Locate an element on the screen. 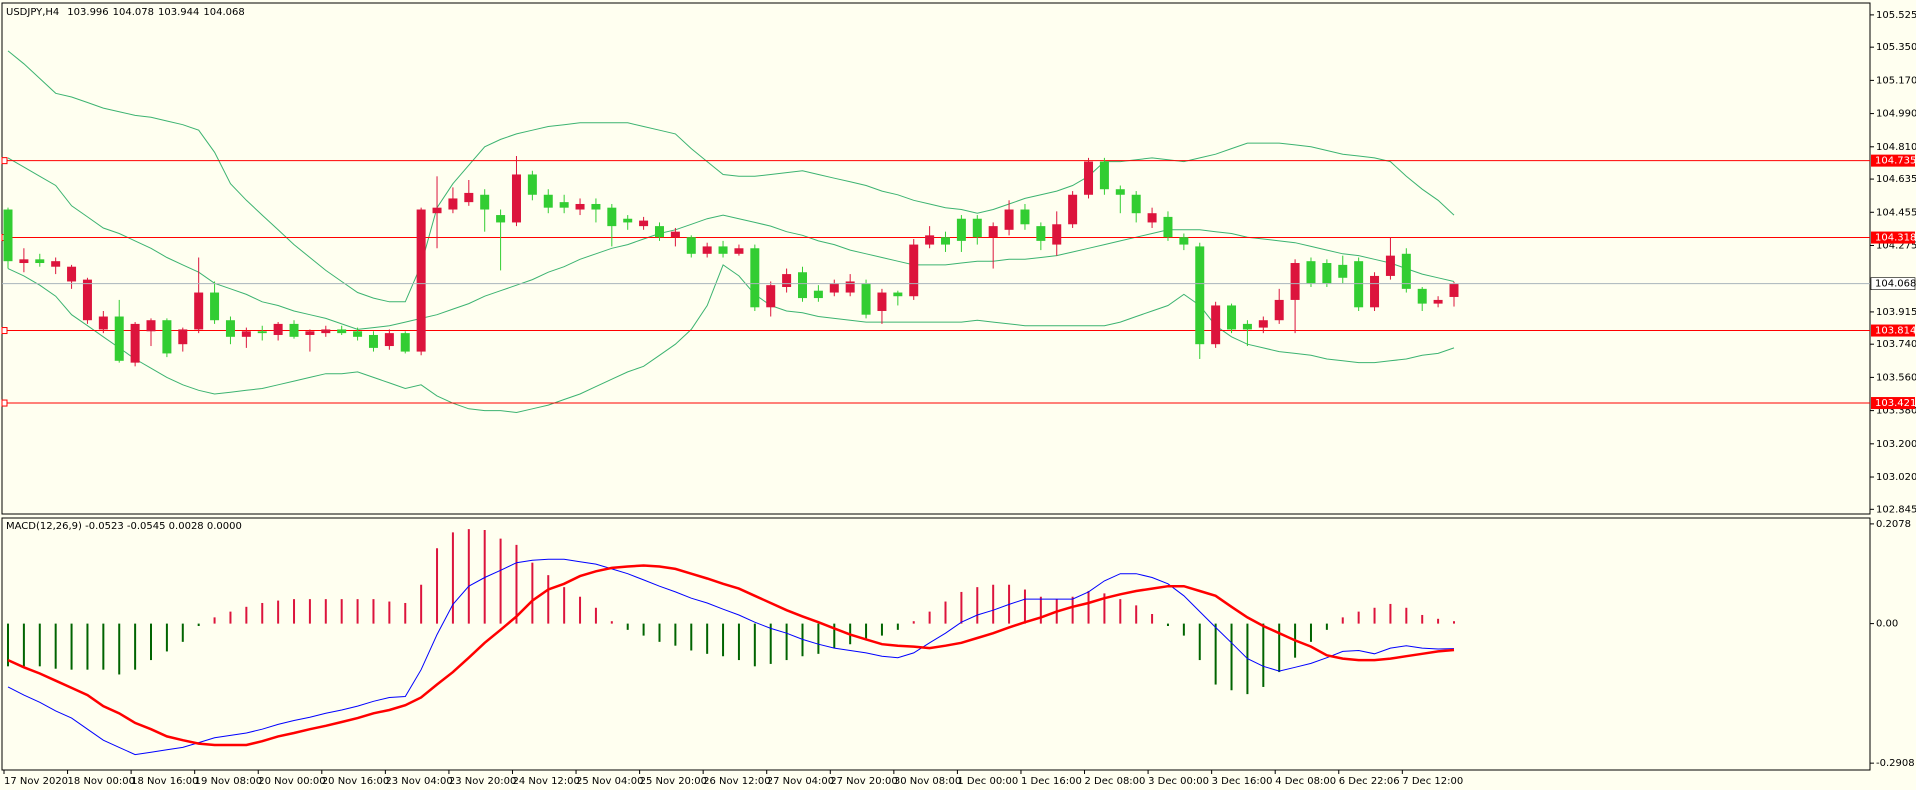 The image size is (1916, 790). y-tick-label: 102.845 is located at coordinates (1896, 509).